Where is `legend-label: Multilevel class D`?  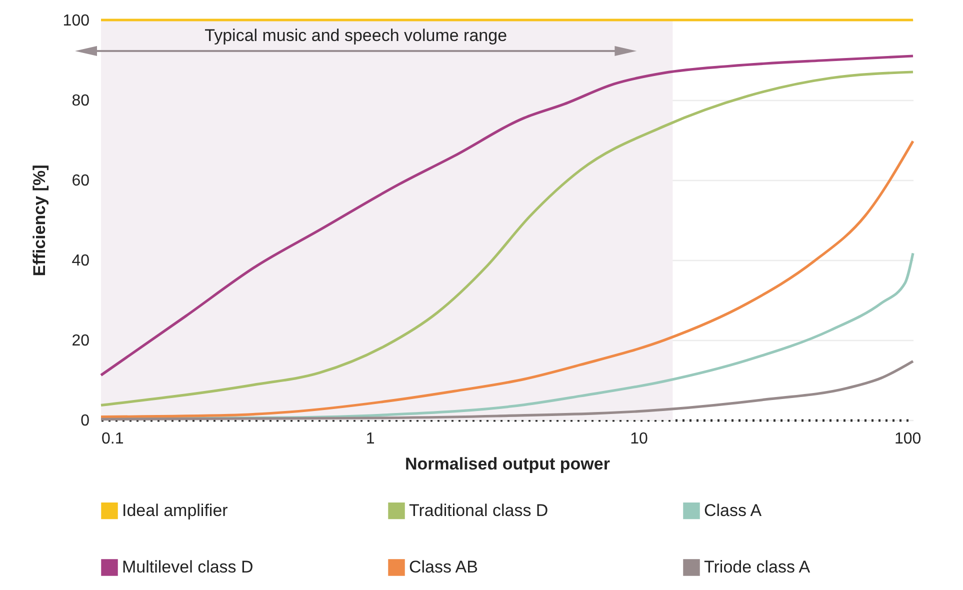
legend-label: Multilevel class D is located at coordinates (188, 567).